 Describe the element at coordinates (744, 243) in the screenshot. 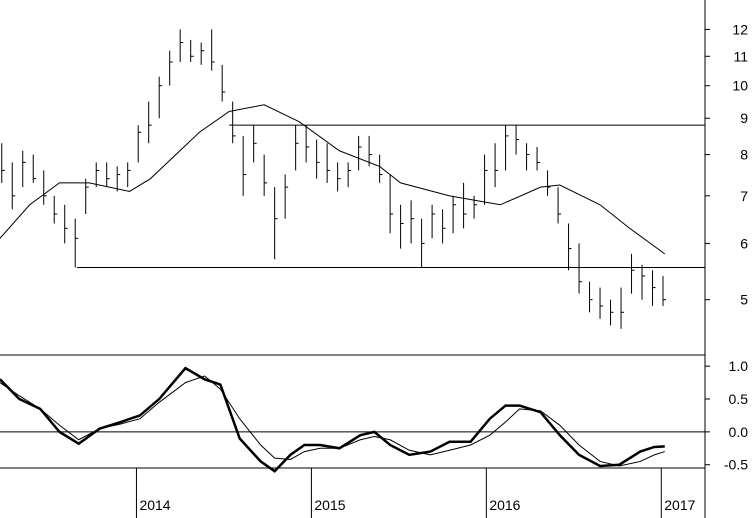

I see `y-tick-label: 6` at that location.